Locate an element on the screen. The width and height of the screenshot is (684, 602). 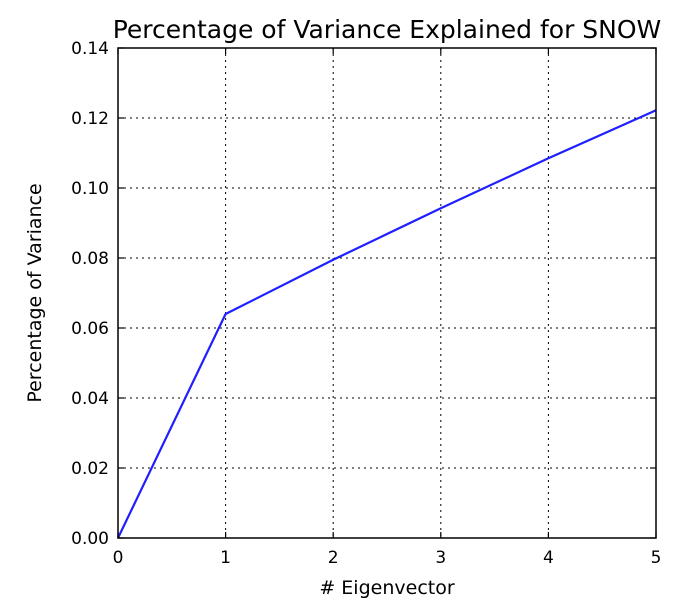
x-tick-label: 3 is located at coordinates (440, 558).